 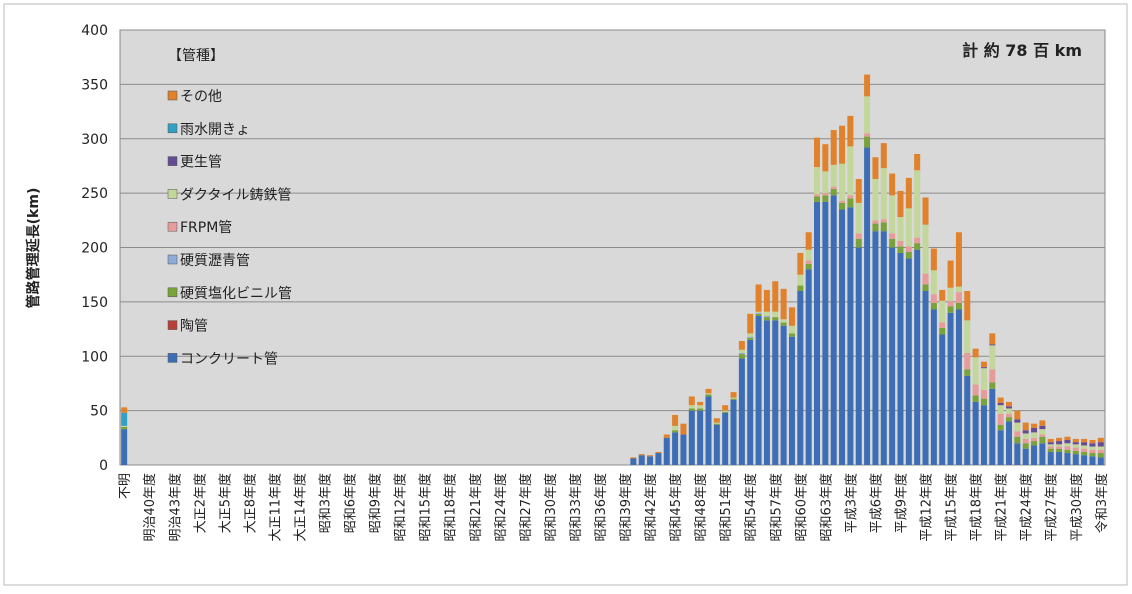 What do you see at coordinates (626, 507) in the screenshot?
I see `x-tick-label: 昭和39年度` at bounding box center [626, 507].